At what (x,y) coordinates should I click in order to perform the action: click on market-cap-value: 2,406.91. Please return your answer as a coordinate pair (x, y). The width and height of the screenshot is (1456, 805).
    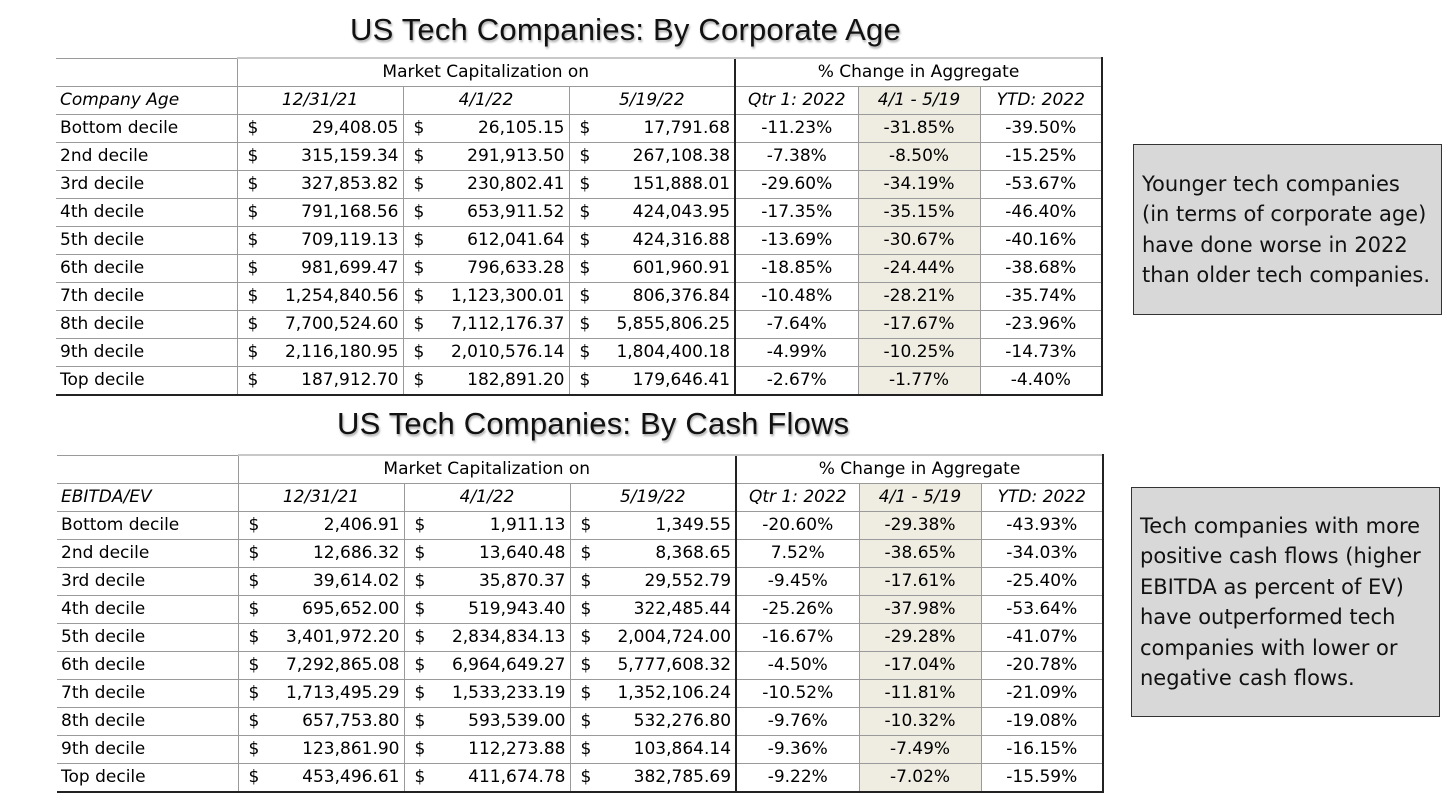
    Looking at the image, I should click on (361, 525).